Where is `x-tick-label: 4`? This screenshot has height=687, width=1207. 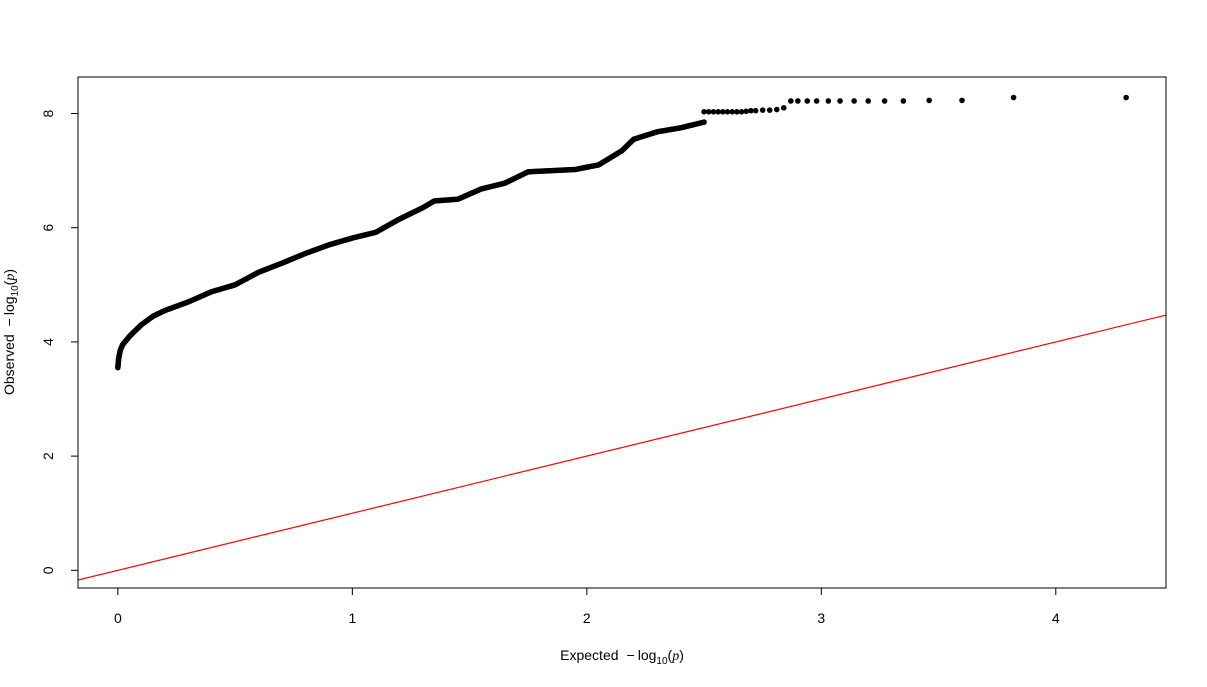
x-tick-label: 4 is located at coordinates (1056, 618).